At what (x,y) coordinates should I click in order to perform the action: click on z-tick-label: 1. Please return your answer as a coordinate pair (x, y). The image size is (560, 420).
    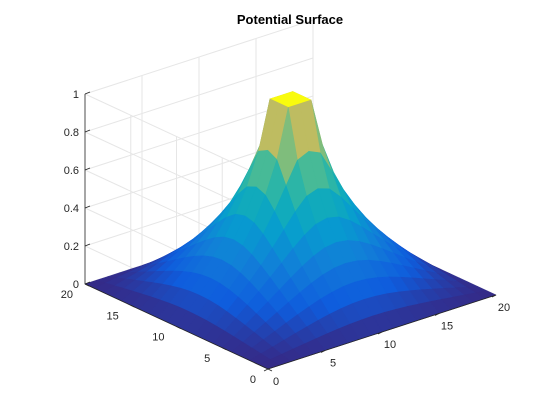
    Looking at the image, I should click on (76, 95).